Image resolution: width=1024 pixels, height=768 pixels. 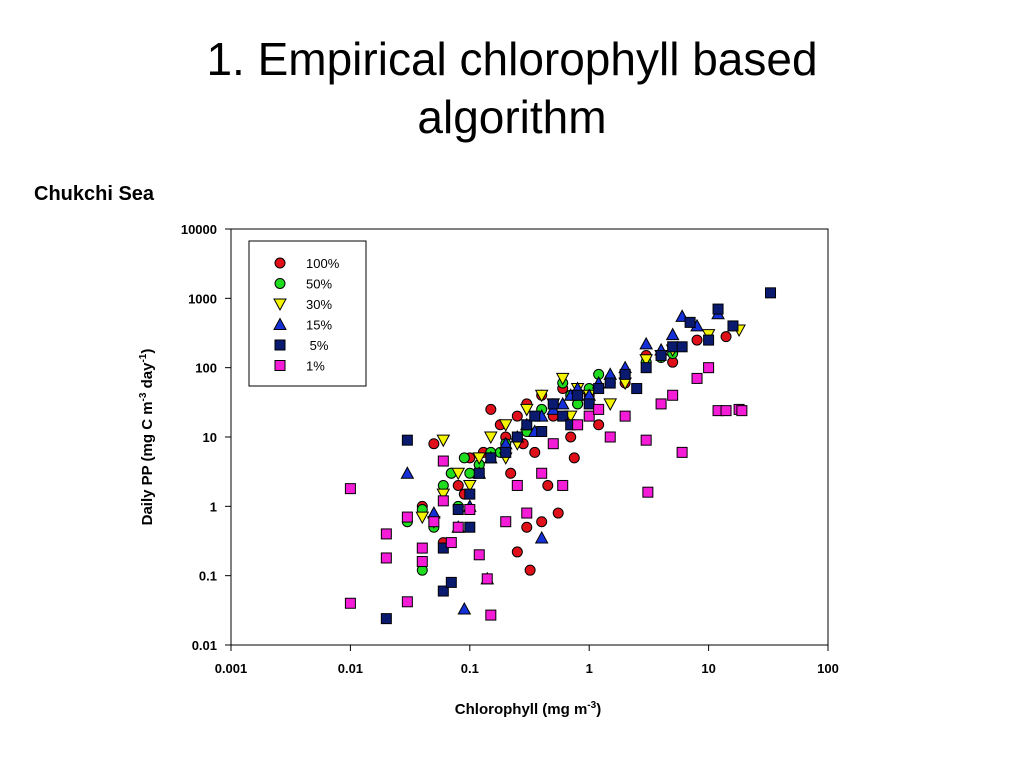 What do you see at coordinates (589, 668) in the screenshot?
I see `x-tick-label: 1` at bounding box center [589, 668].